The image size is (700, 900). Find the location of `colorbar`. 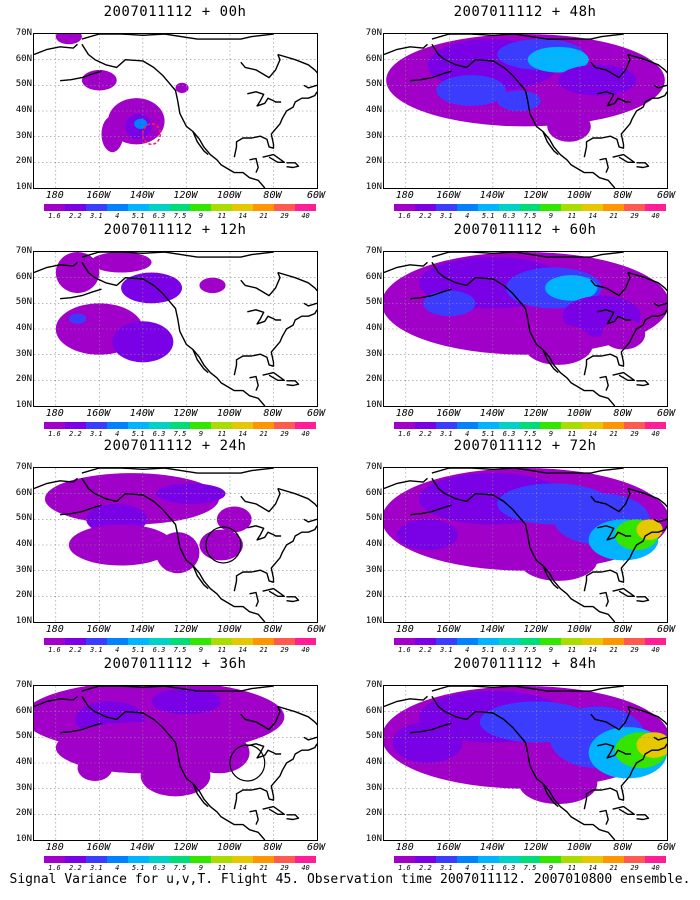

colorbar is located at coordinates (530, 425).